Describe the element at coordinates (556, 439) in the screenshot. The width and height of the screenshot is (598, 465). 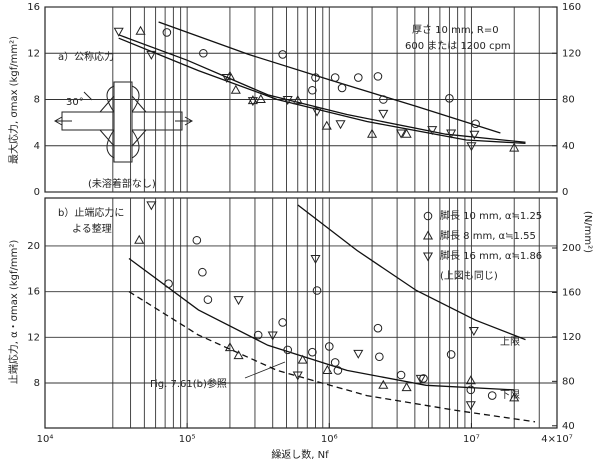
I see `x-tick-label: 4×10⁷` at that location.